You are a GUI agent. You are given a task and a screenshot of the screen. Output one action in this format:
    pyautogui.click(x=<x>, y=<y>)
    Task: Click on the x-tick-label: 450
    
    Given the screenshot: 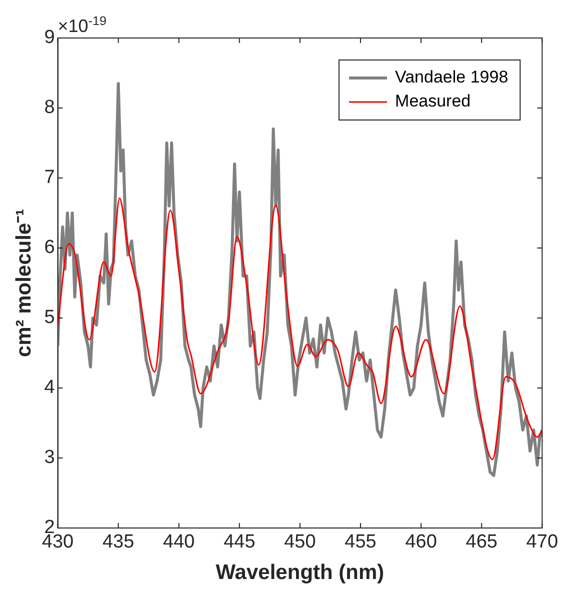 What is the action you would take?
    pyautogui.click(x=300, y=542)
    